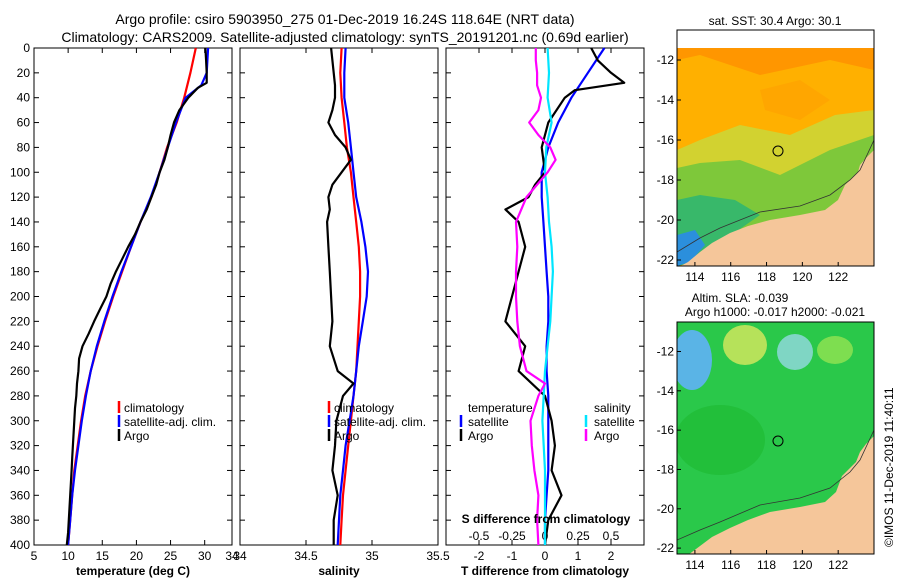 This screenshot has width=900, height=580. I want to click on legend-label-sal-satellite: satellite-adj. clim., so click(380, 422).